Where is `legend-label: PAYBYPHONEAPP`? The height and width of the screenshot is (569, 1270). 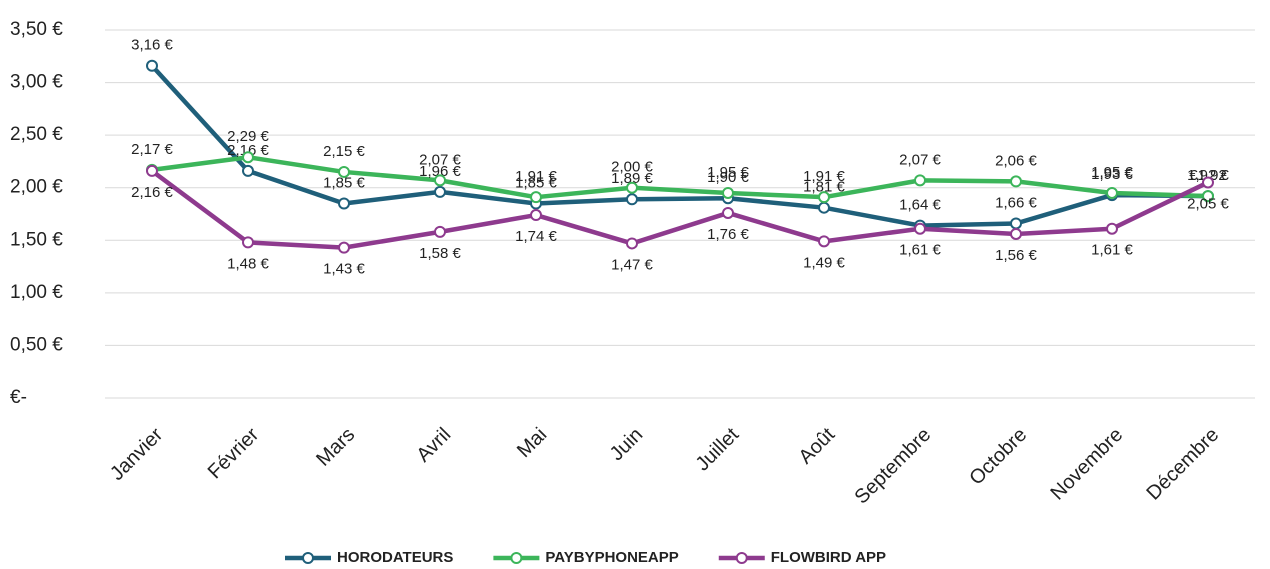 legend-label: PAYBYPHONEAPP is located at coordinates (611, 557).